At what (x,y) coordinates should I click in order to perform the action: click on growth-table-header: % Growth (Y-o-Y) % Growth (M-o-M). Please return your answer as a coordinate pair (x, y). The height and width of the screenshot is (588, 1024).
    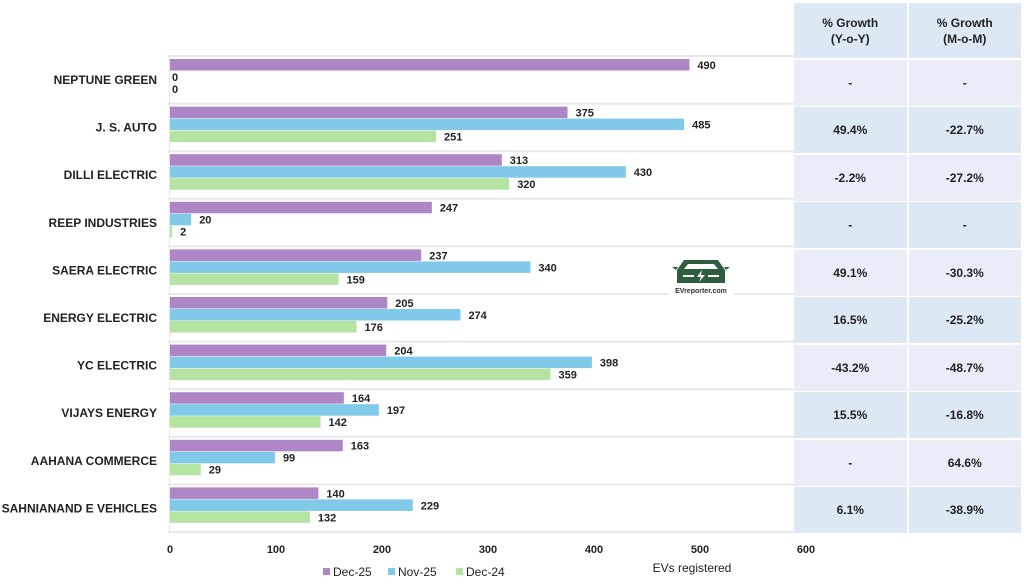
    Looking at the image, I should click on (907, 30).